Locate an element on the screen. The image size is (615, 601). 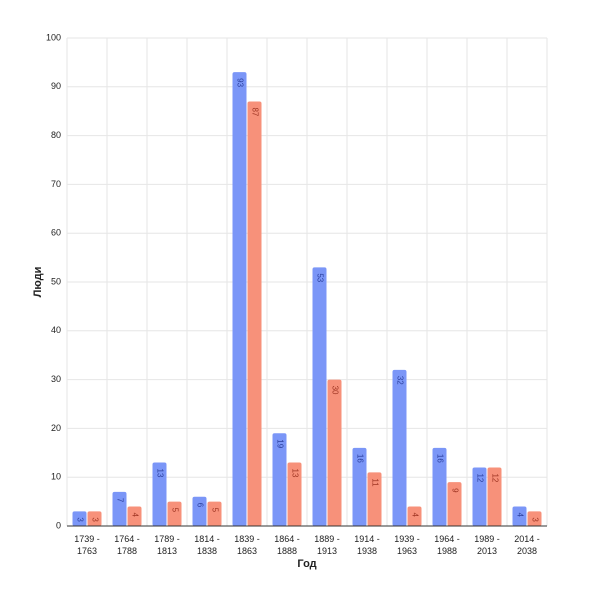
bar-value-label: 32 is located at coordinates (399, 380).